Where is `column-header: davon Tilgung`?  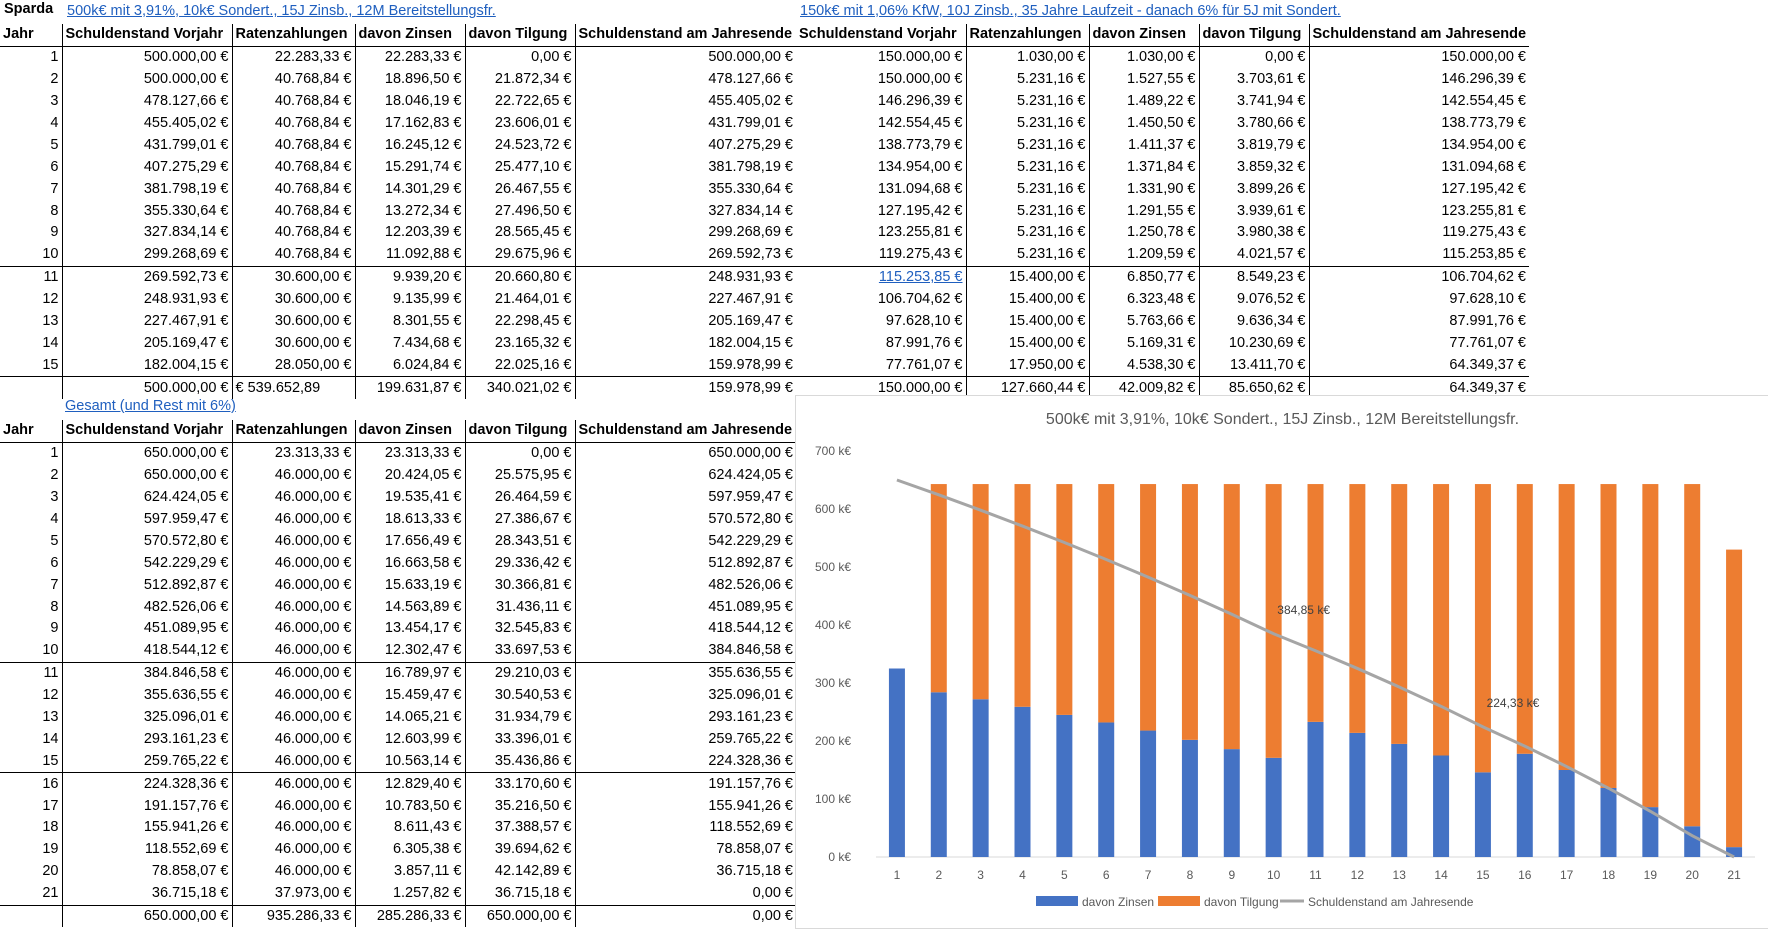 column-header: davon Tilgung is located at coordinates (520, 35).